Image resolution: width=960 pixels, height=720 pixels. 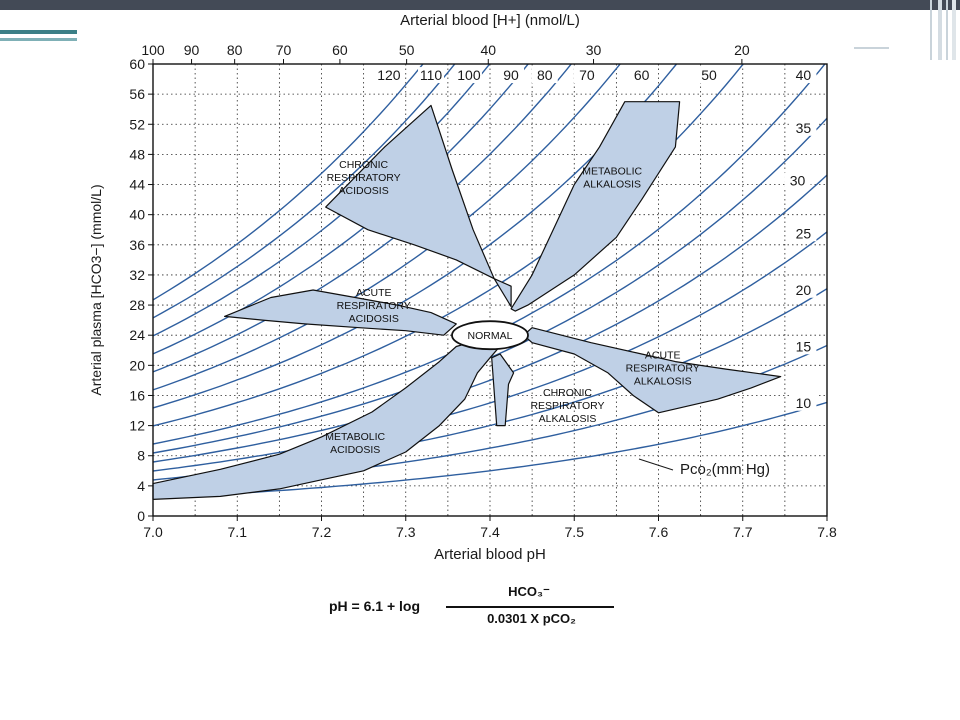 What do you see at coordinates (96, 289) in the screenshot?
I see `y-axis-title: Arterial plasma [HCO3−] (mmol/L)` at bounding box center [96, 289].